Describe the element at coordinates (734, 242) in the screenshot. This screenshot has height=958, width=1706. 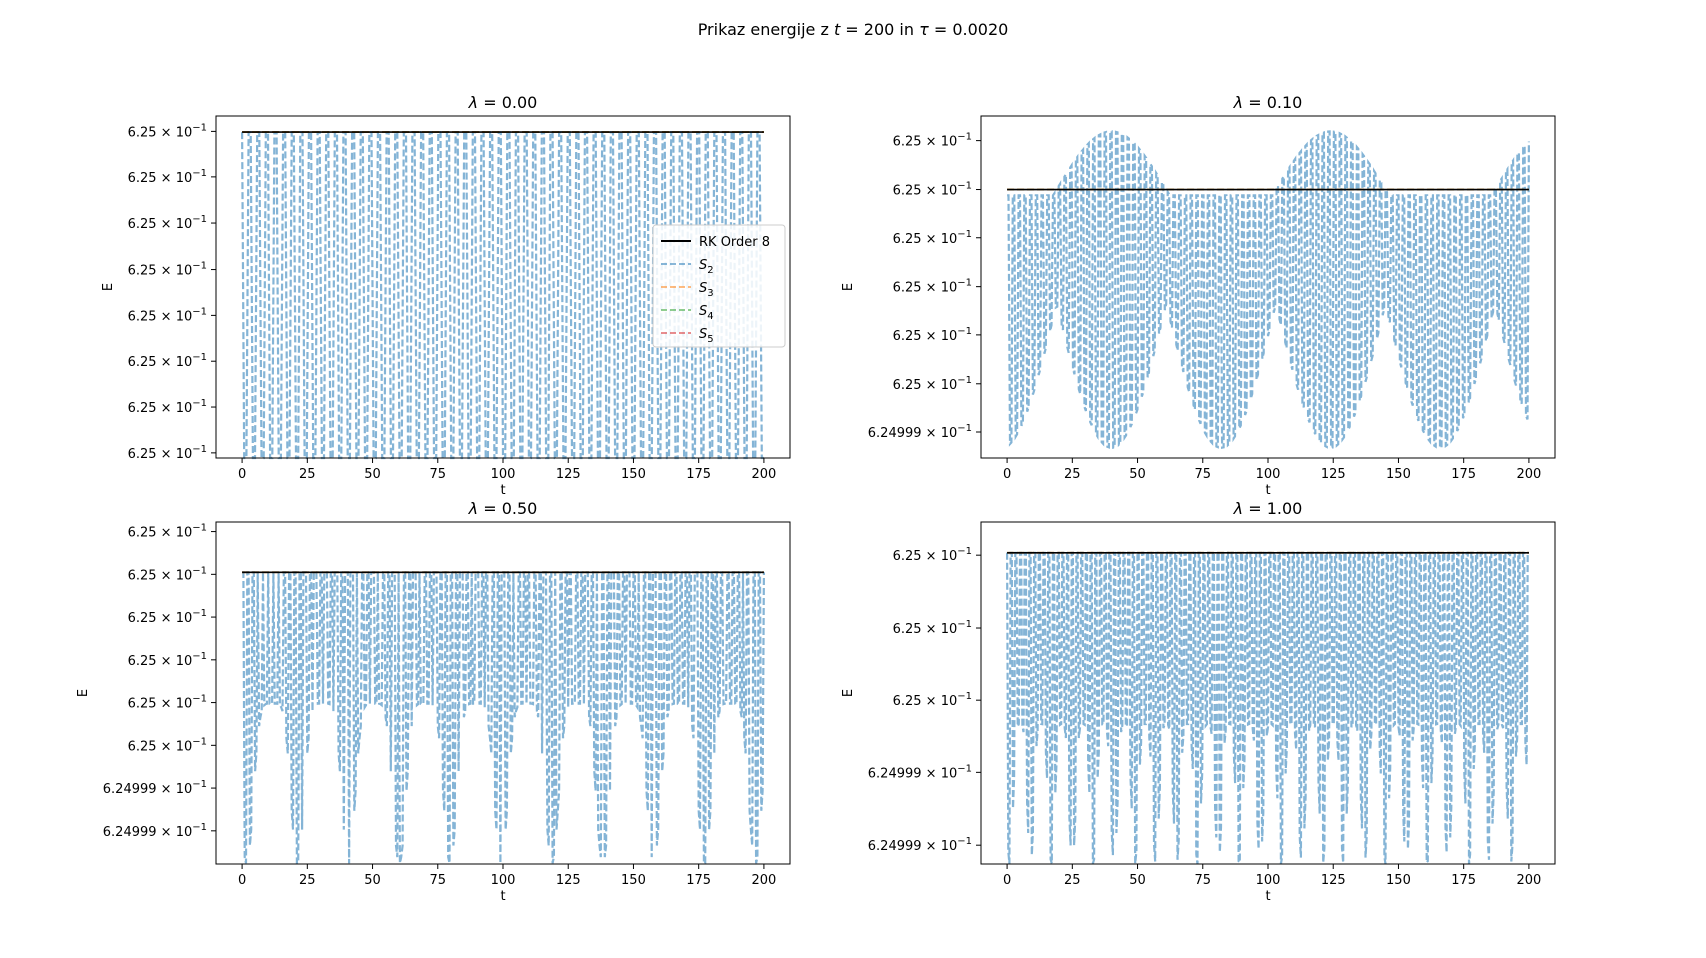
I see `legend-label-rk: RK Order 8` at that location.